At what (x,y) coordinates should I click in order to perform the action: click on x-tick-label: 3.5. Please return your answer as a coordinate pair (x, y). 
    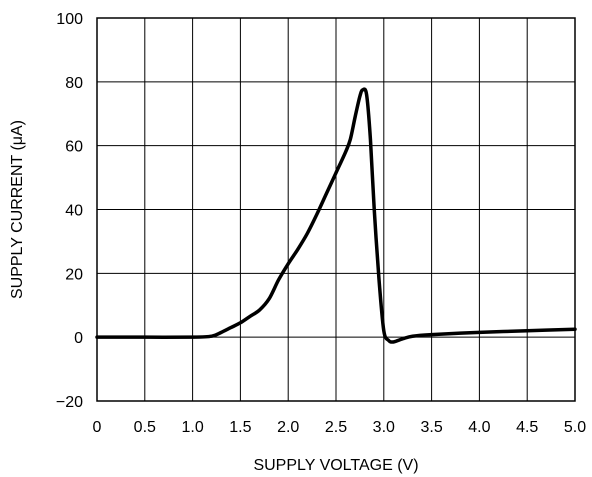
    Looking at the image, I should click on (431, 427).